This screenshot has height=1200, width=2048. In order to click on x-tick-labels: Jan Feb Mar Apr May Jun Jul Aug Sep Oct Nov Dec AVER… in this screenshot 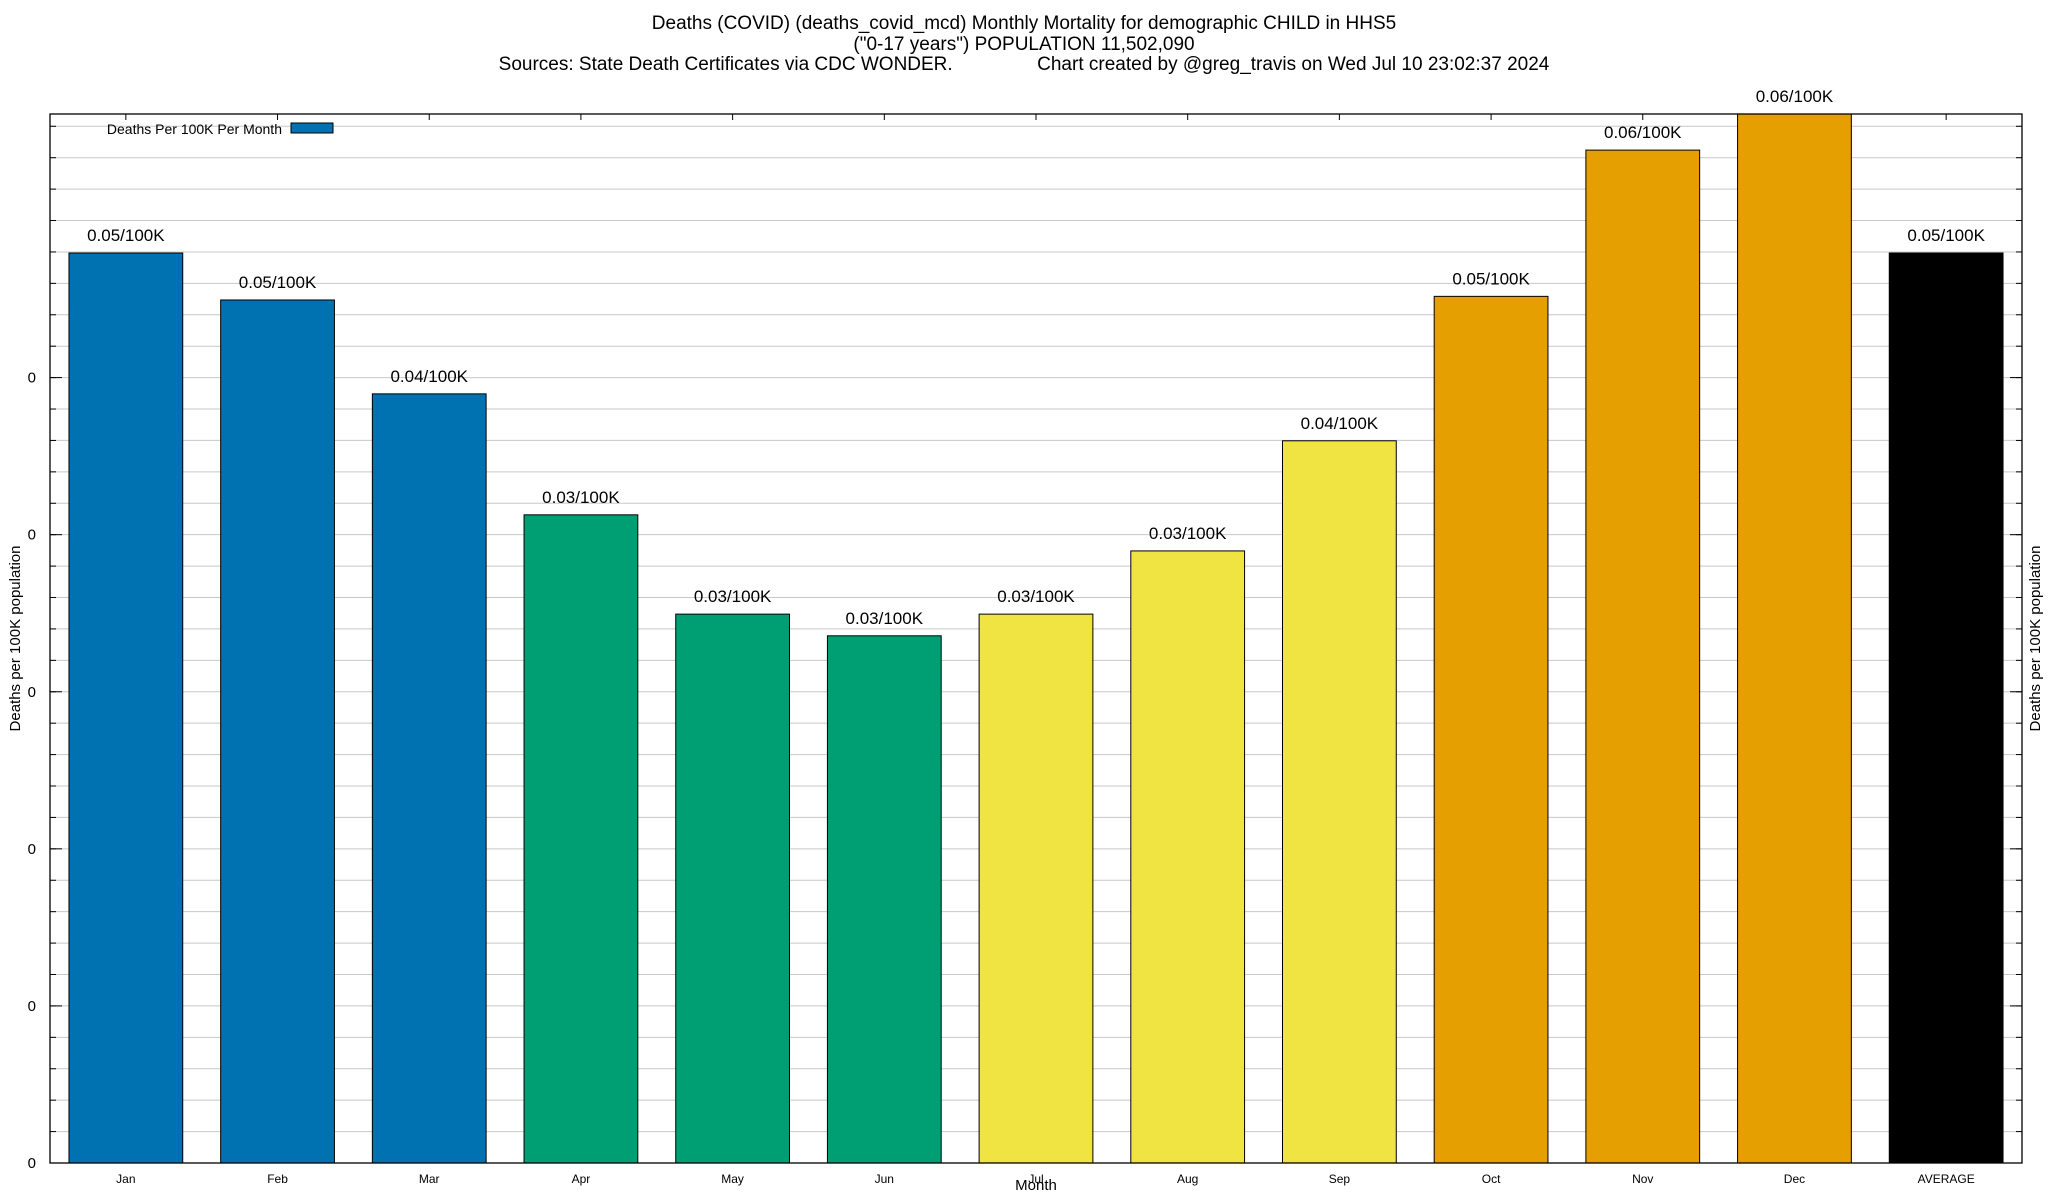, I will do `click(1045, 1179)`.